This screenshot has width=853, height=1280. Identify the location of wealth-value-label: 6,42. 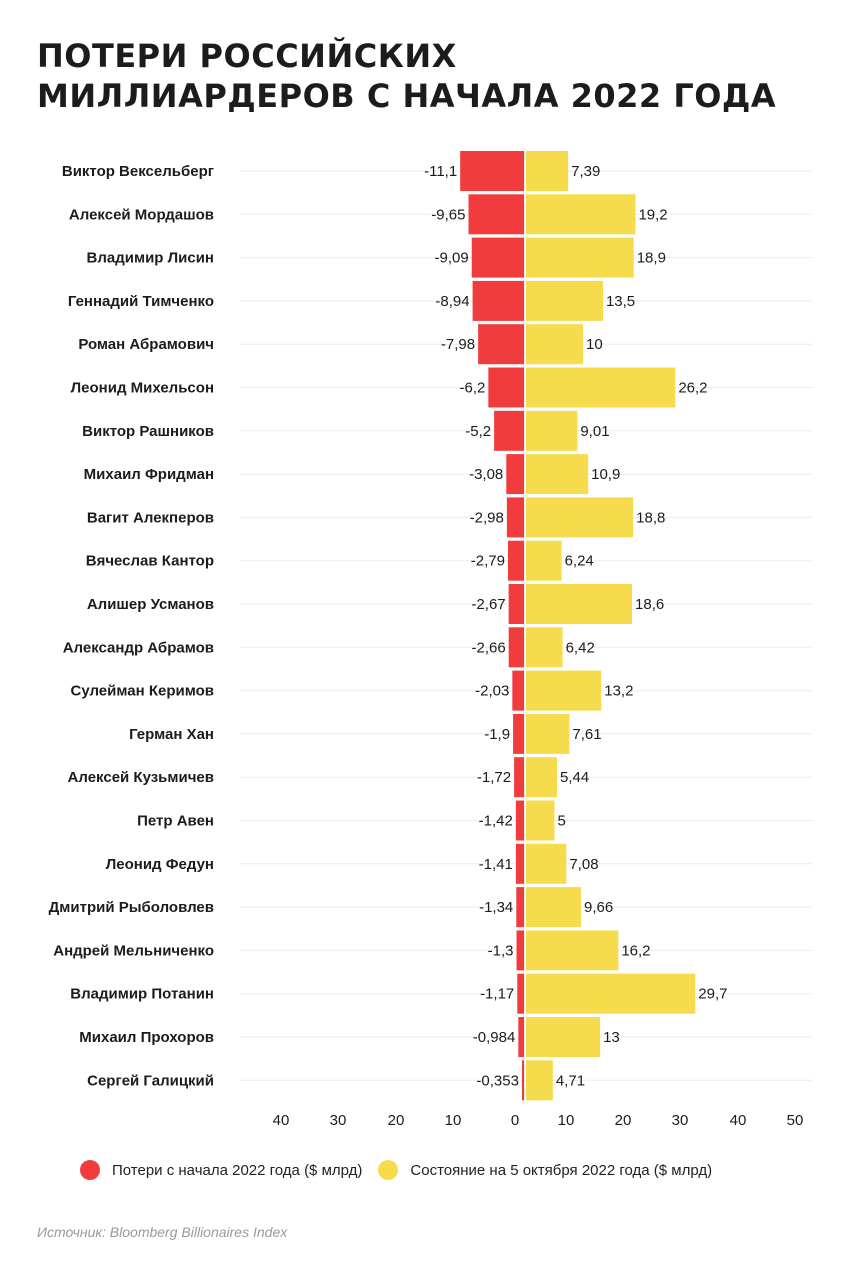
(580, 647).